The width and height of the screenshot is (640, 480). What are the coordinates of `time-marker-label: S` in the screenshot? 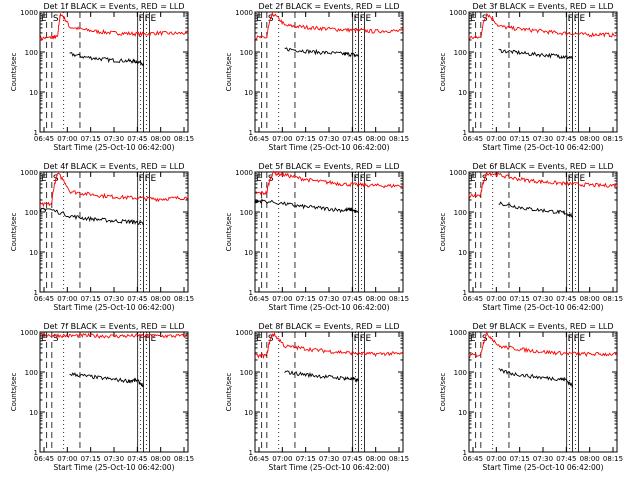 It's located at (271, 19).